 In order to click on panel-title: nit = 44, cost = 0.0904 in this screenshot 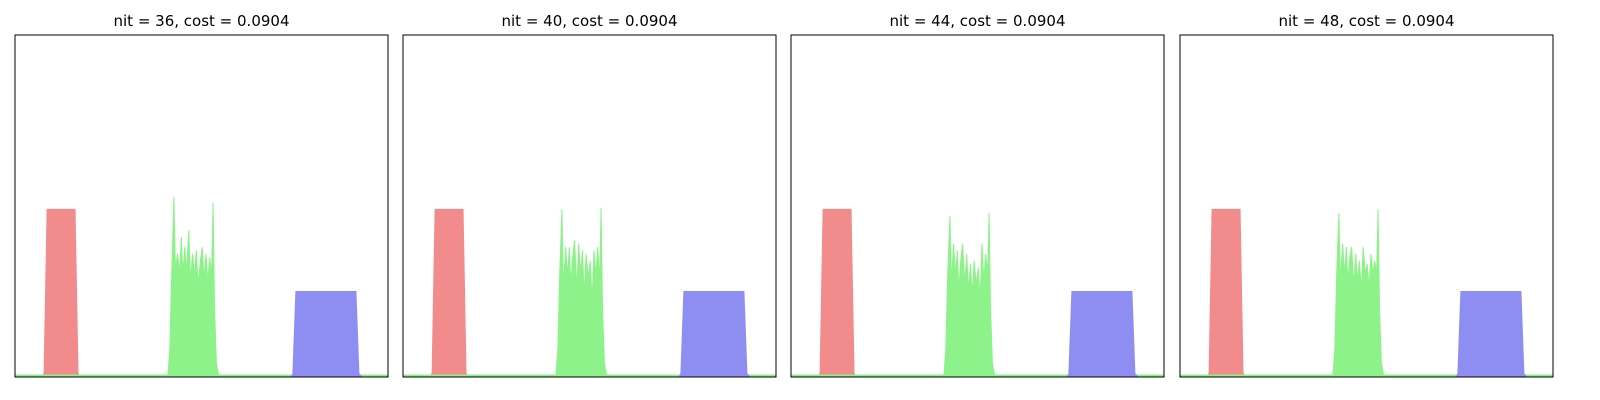, I will do `click(978, 21)`.